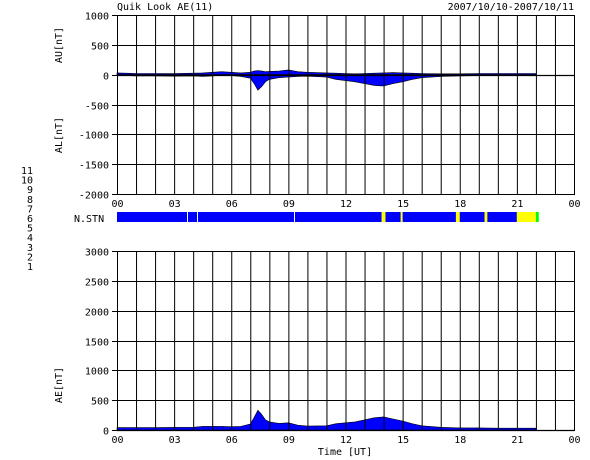  I want to click on ae-axis-label: AE[nT], so click(59, 385).